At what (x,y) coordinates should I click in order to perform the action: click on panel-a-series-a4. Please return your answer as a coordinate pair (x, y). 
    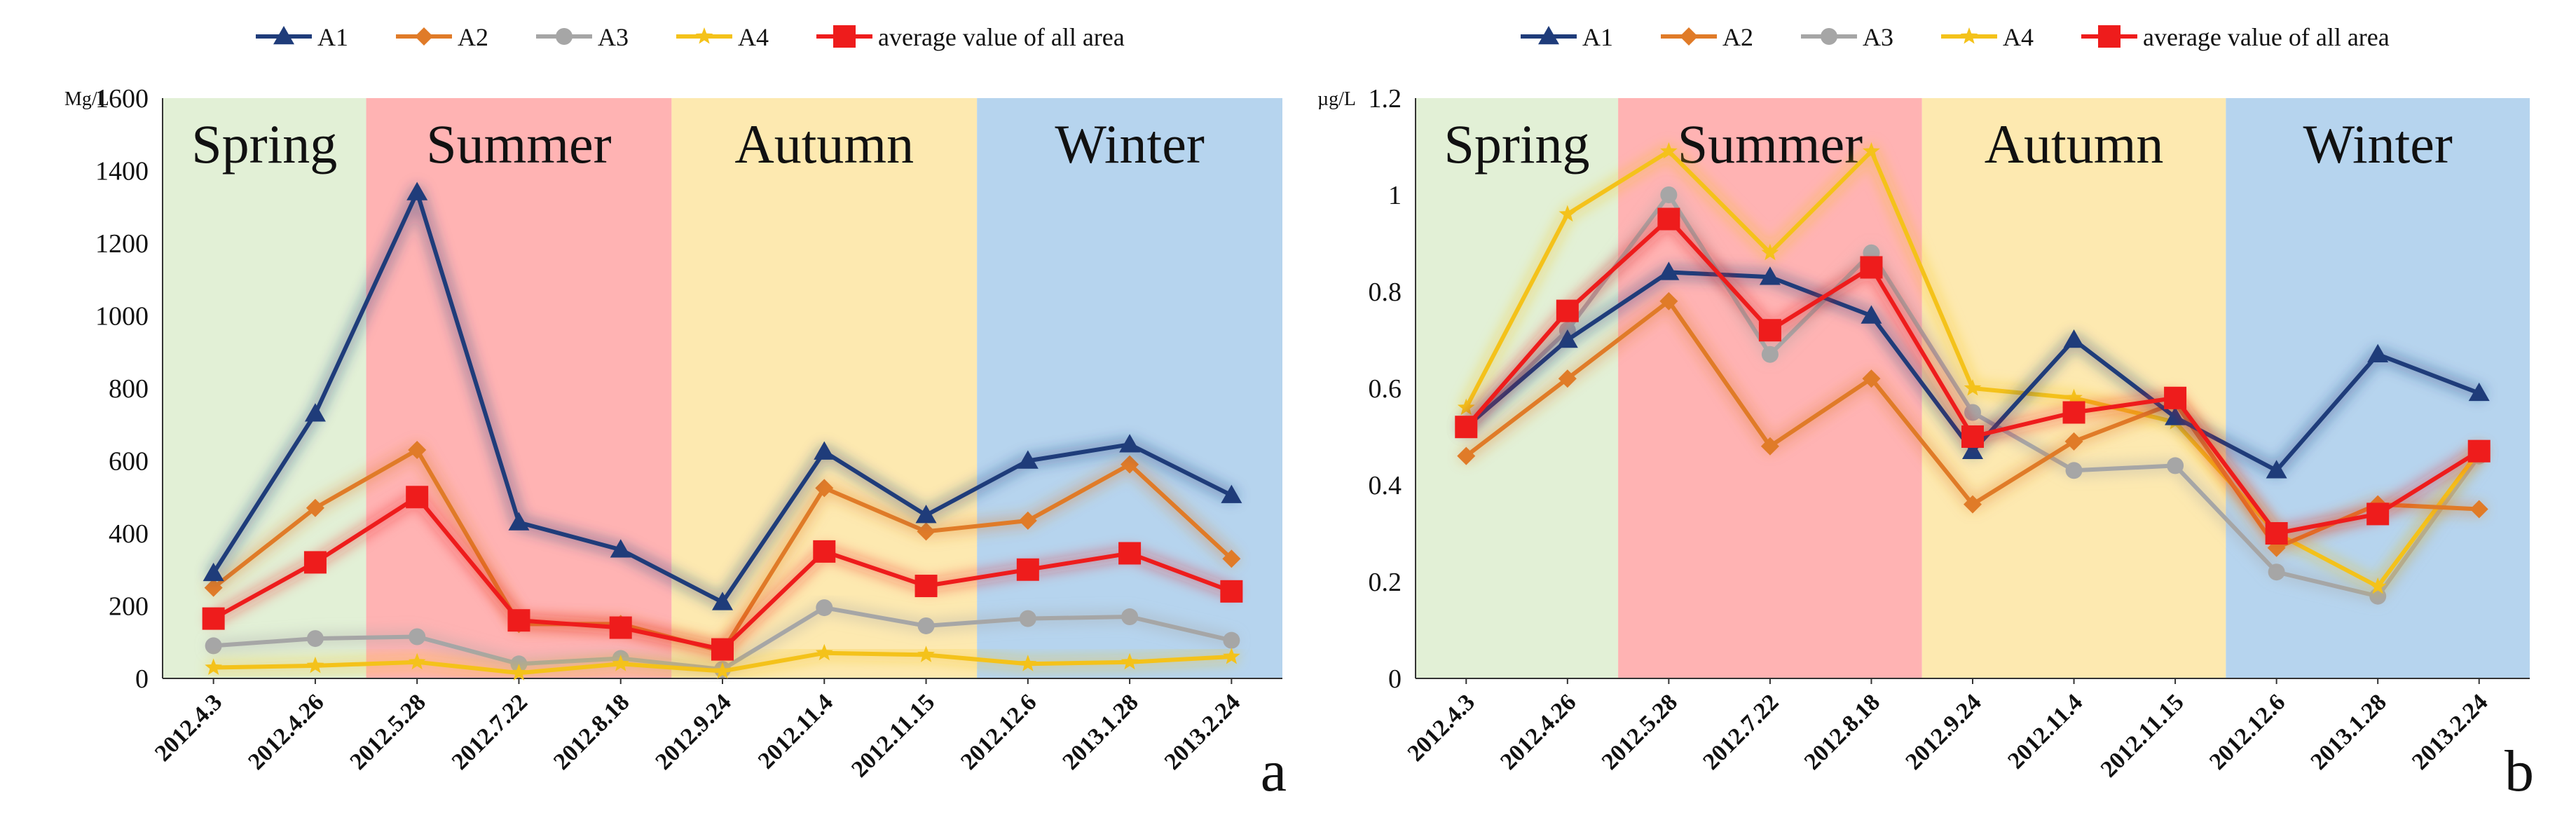
    Looking at the image, I should click on (723, 662).